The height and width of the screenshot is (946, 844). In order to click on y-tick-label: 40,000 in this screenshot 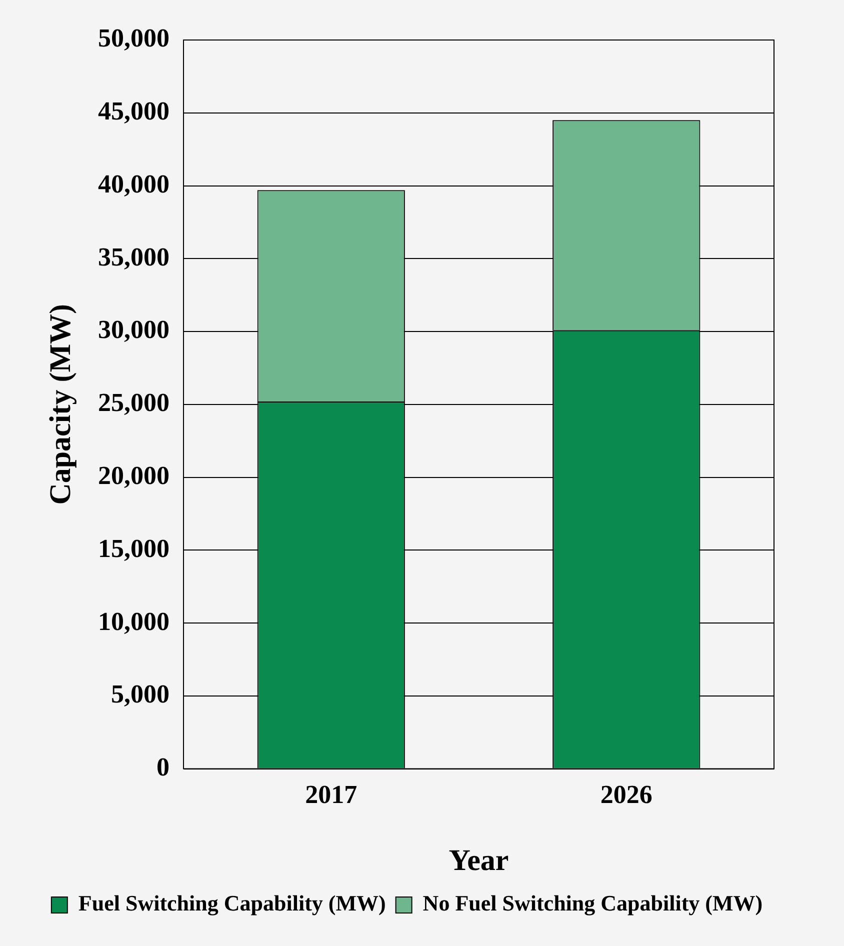, I will do `click(134, 183)`.